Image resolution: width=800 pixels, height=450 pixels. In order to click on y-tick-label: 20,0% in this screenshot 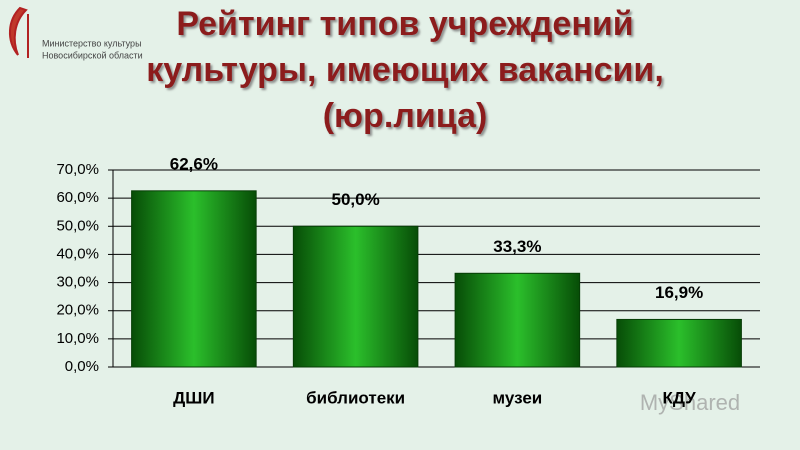, I will do `click(77, 310)`.